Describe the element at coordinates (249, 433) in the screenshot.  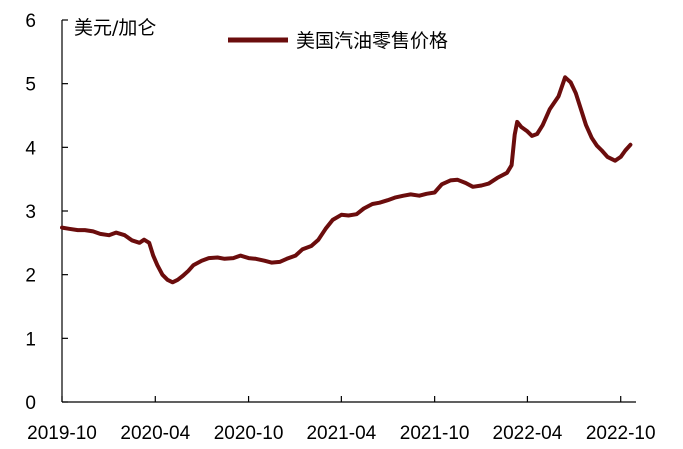
I see `x-tick-label: 2020-10` at that location.